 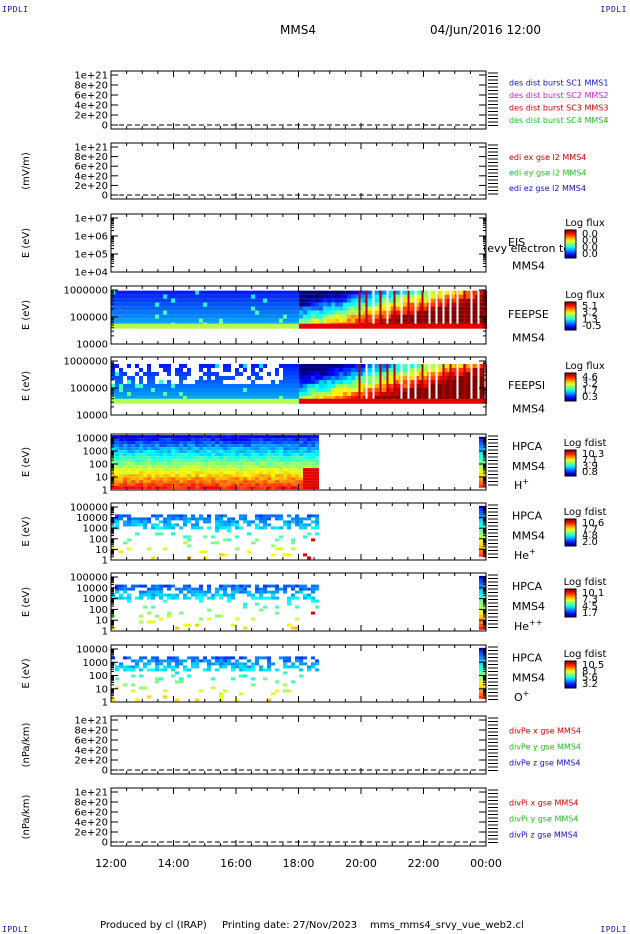 I want to click on y-tick-label-divpi: 8e+20, so click(x=91, y=803).